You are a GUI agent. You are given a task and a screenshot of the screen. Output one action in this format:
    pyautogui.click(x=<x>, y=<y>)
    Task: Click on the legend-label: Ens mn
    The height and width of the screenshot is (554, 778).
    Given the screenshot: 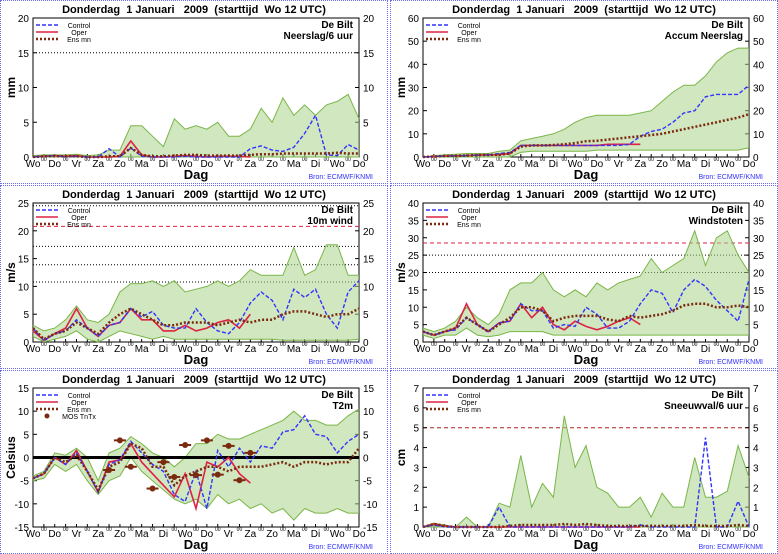 What is the action you would take?
    pyautogui.click(x=469, y=225)
    